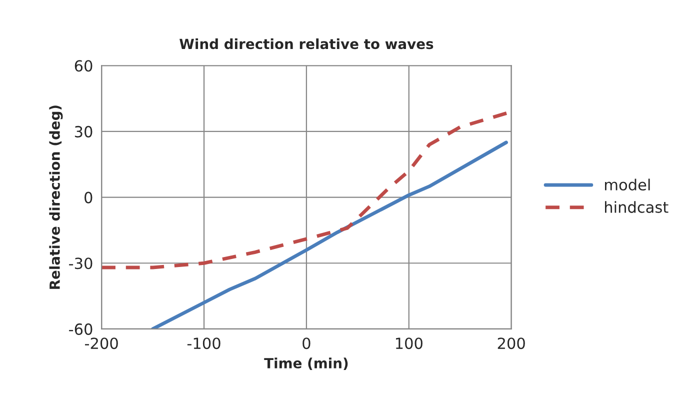 This screenshot has width=691, height=418. I want to click on x-tick-label: -200, so click(101, 344).